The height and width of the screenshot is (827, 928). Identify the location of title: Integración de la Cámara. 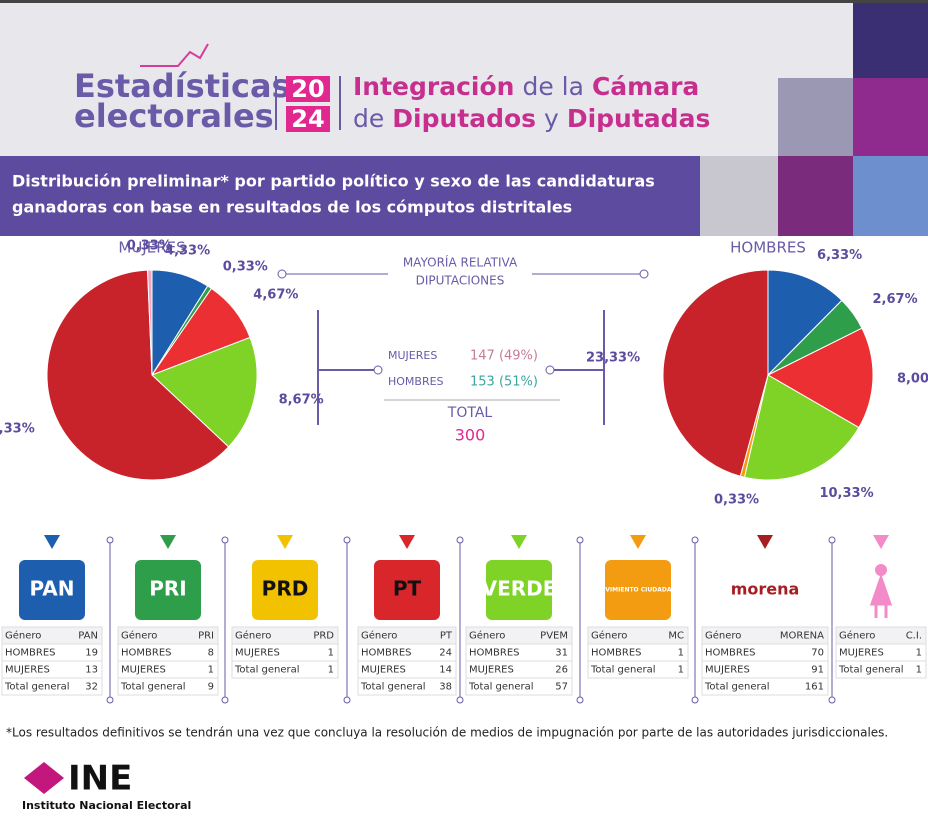
(526, 86).